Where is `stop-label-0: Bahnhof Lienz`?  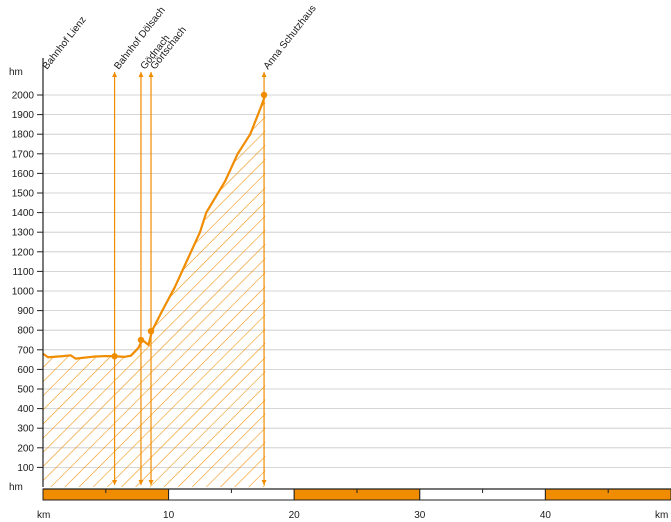
stop-label-0: Bahnhof Lienz is located at coordinates (65, 43).